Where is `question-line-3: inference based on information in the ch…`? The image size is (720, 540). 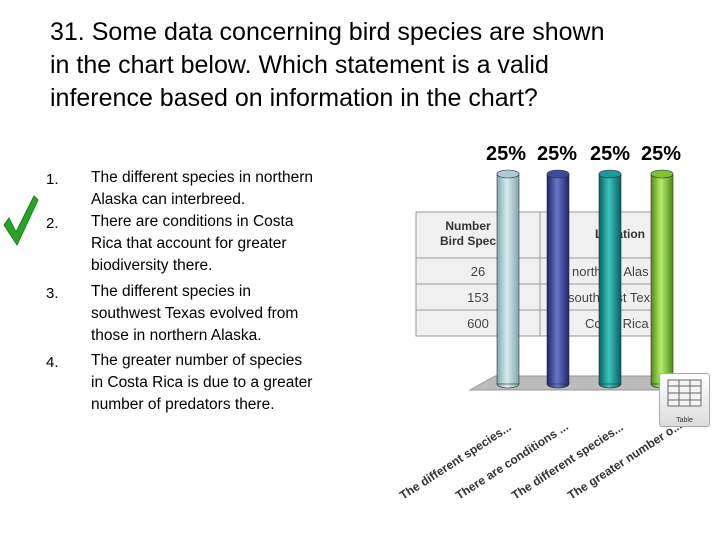 question-line-3: inference based on information in the ch… is located at coordinates (294, 98).